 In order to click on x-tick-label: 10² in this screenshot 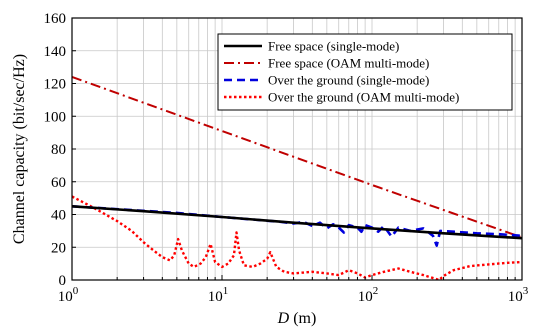, I will do `click(368, 295)`.